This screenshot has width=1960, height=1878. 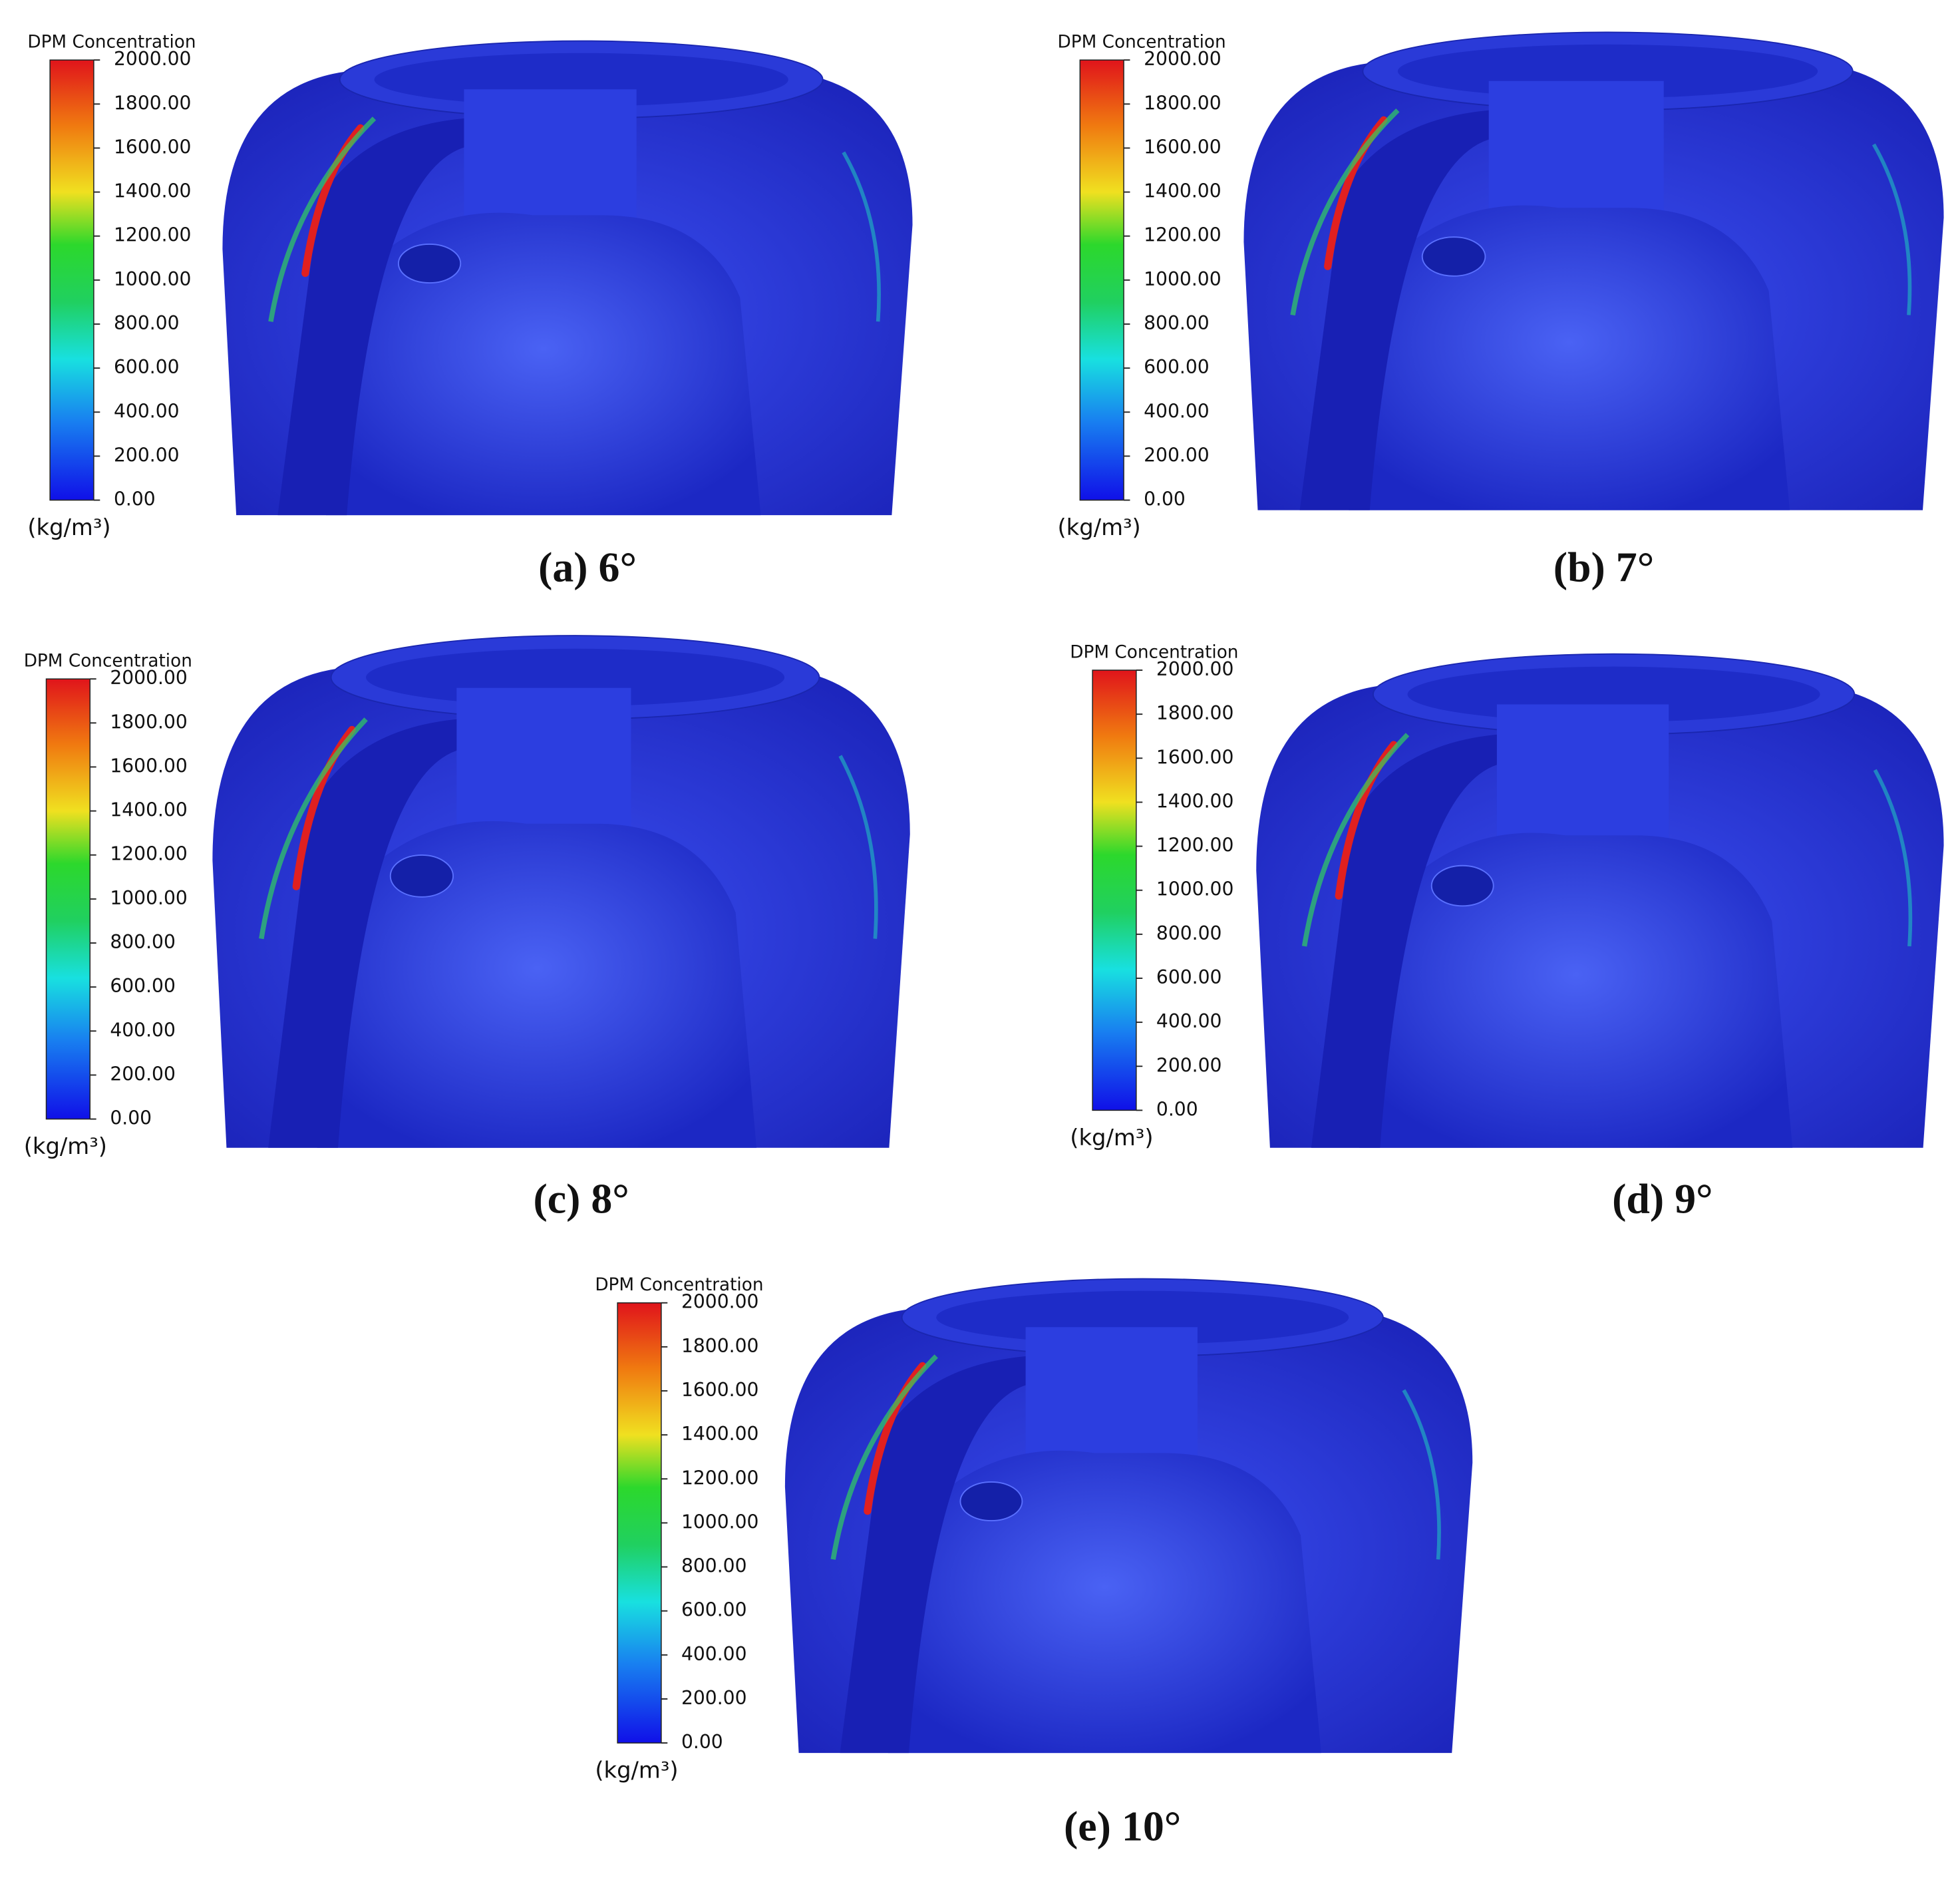 I want to click on panel-caption: (d) 9°, so click(x=1662, y=1198).